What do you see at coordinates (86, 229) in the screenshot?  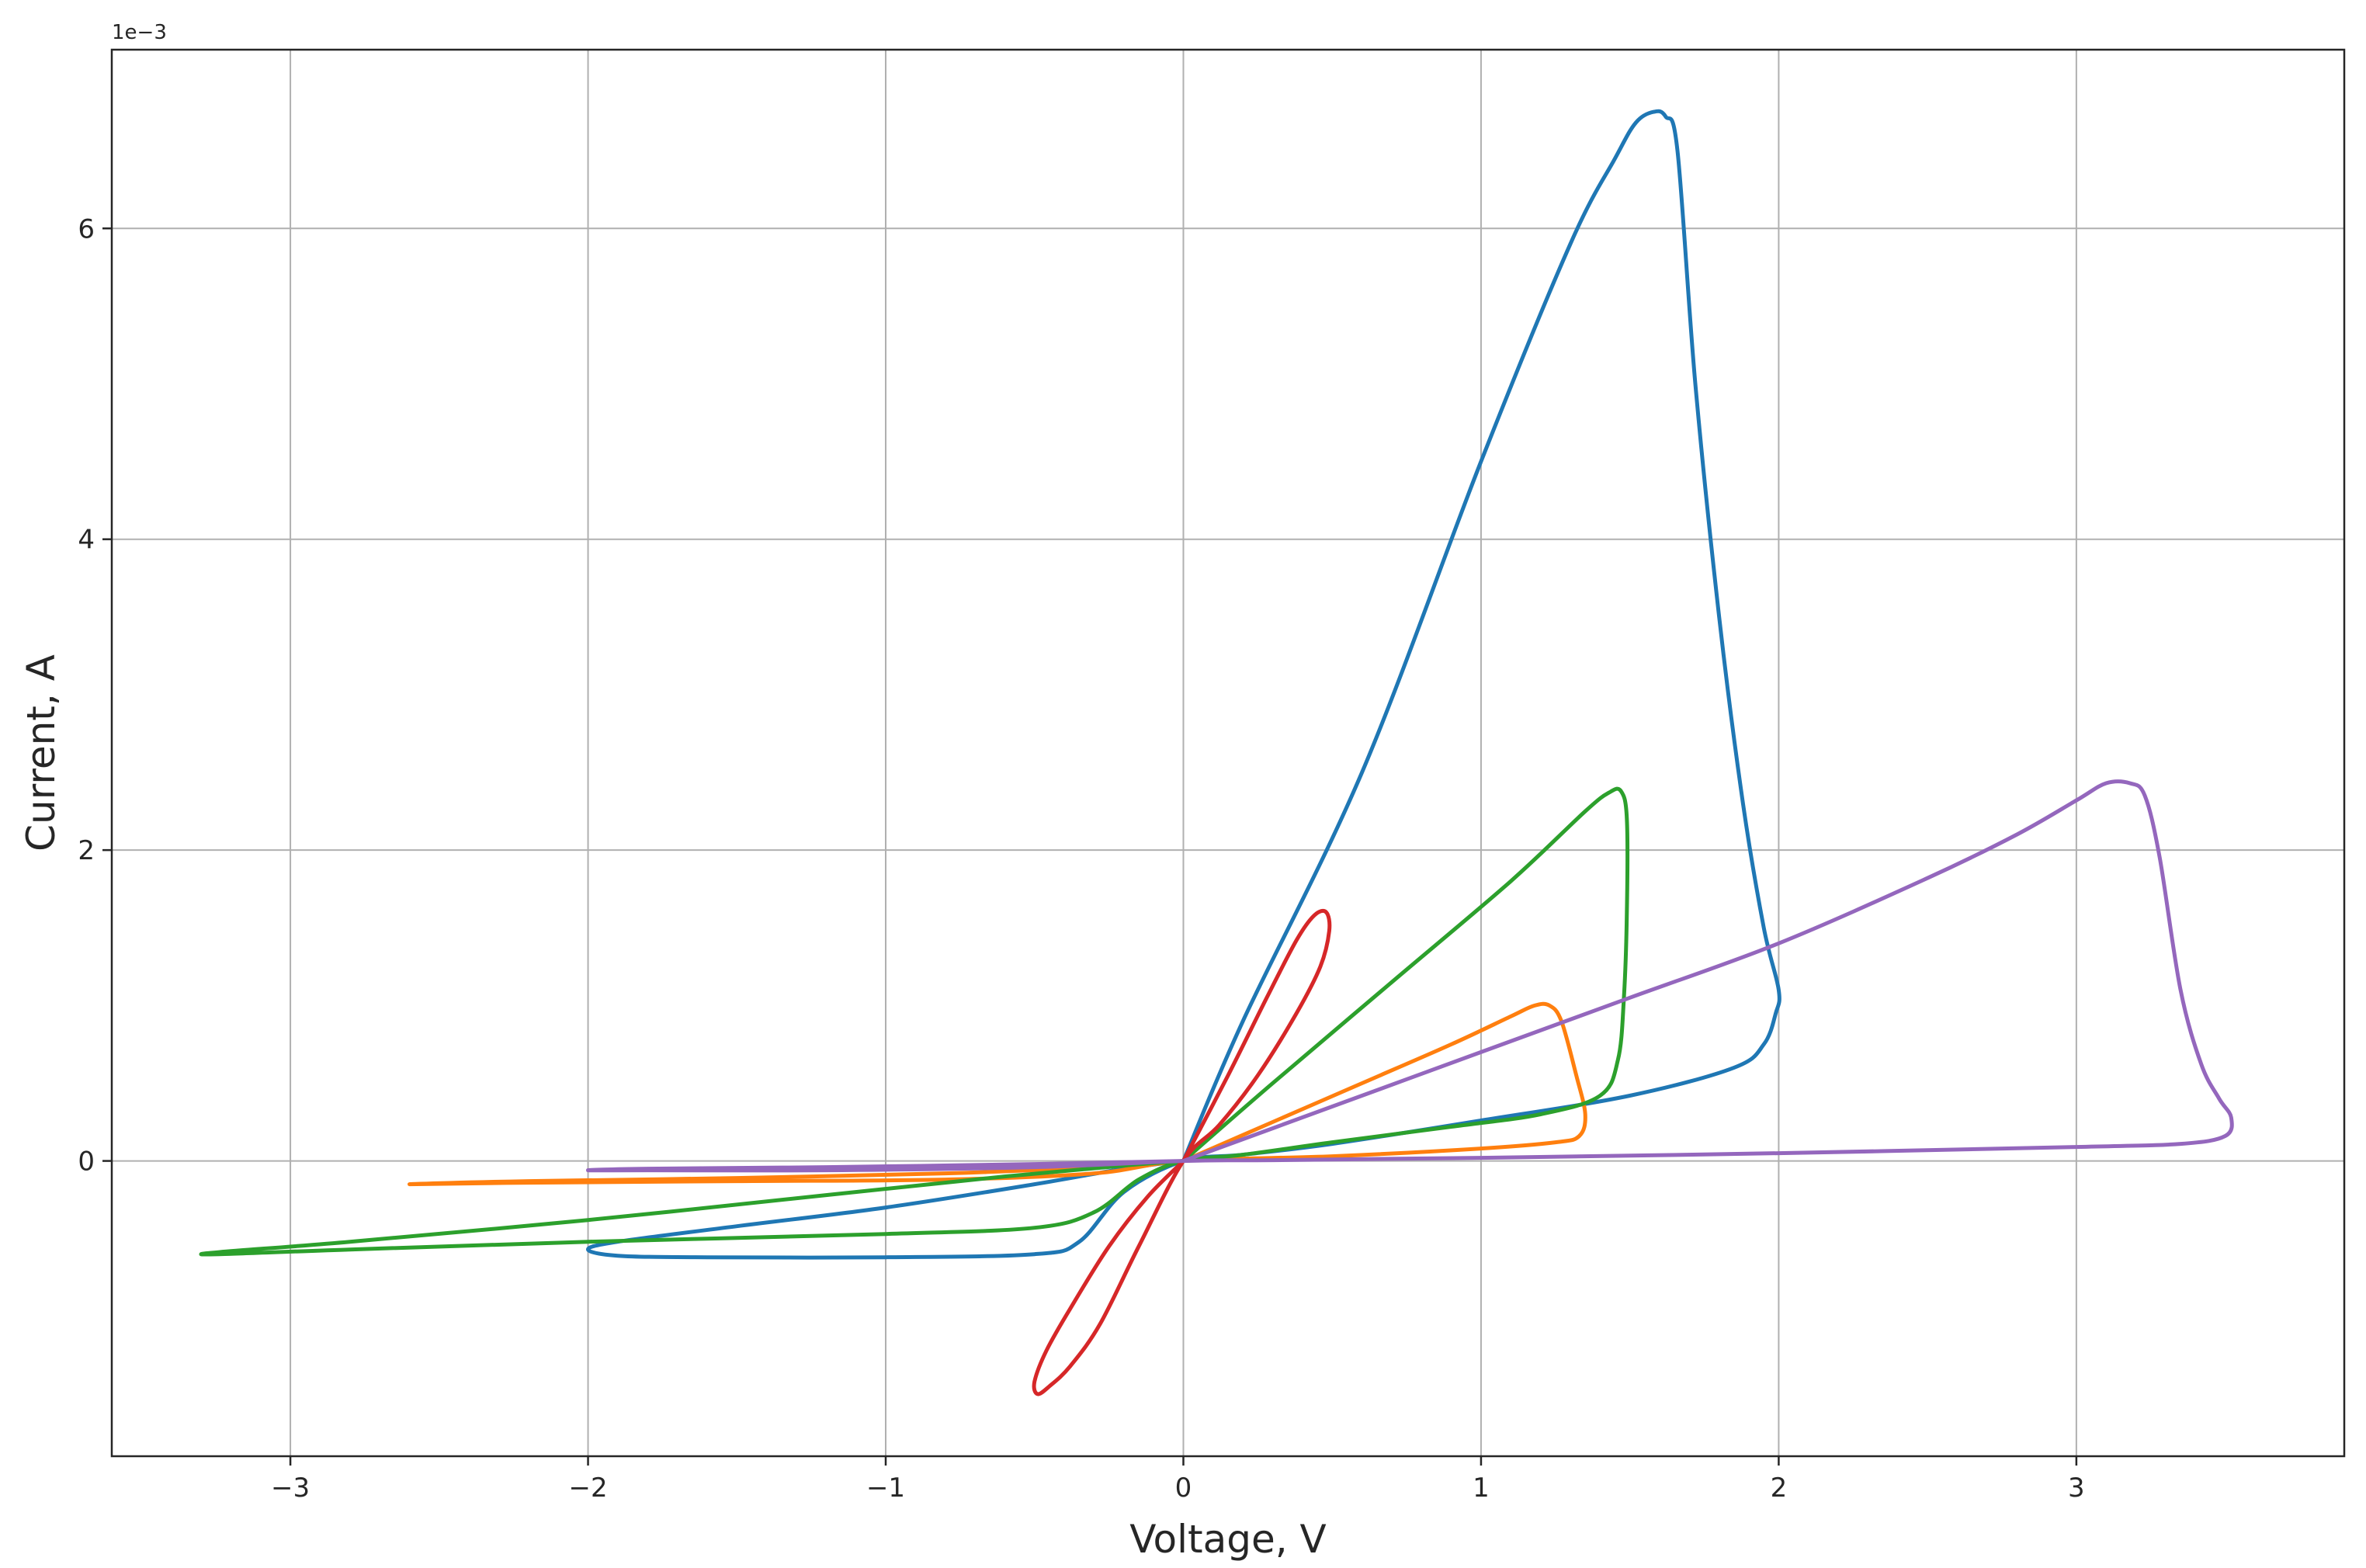 I see `y-tick-label: 6` at bounding box center [86, 229].